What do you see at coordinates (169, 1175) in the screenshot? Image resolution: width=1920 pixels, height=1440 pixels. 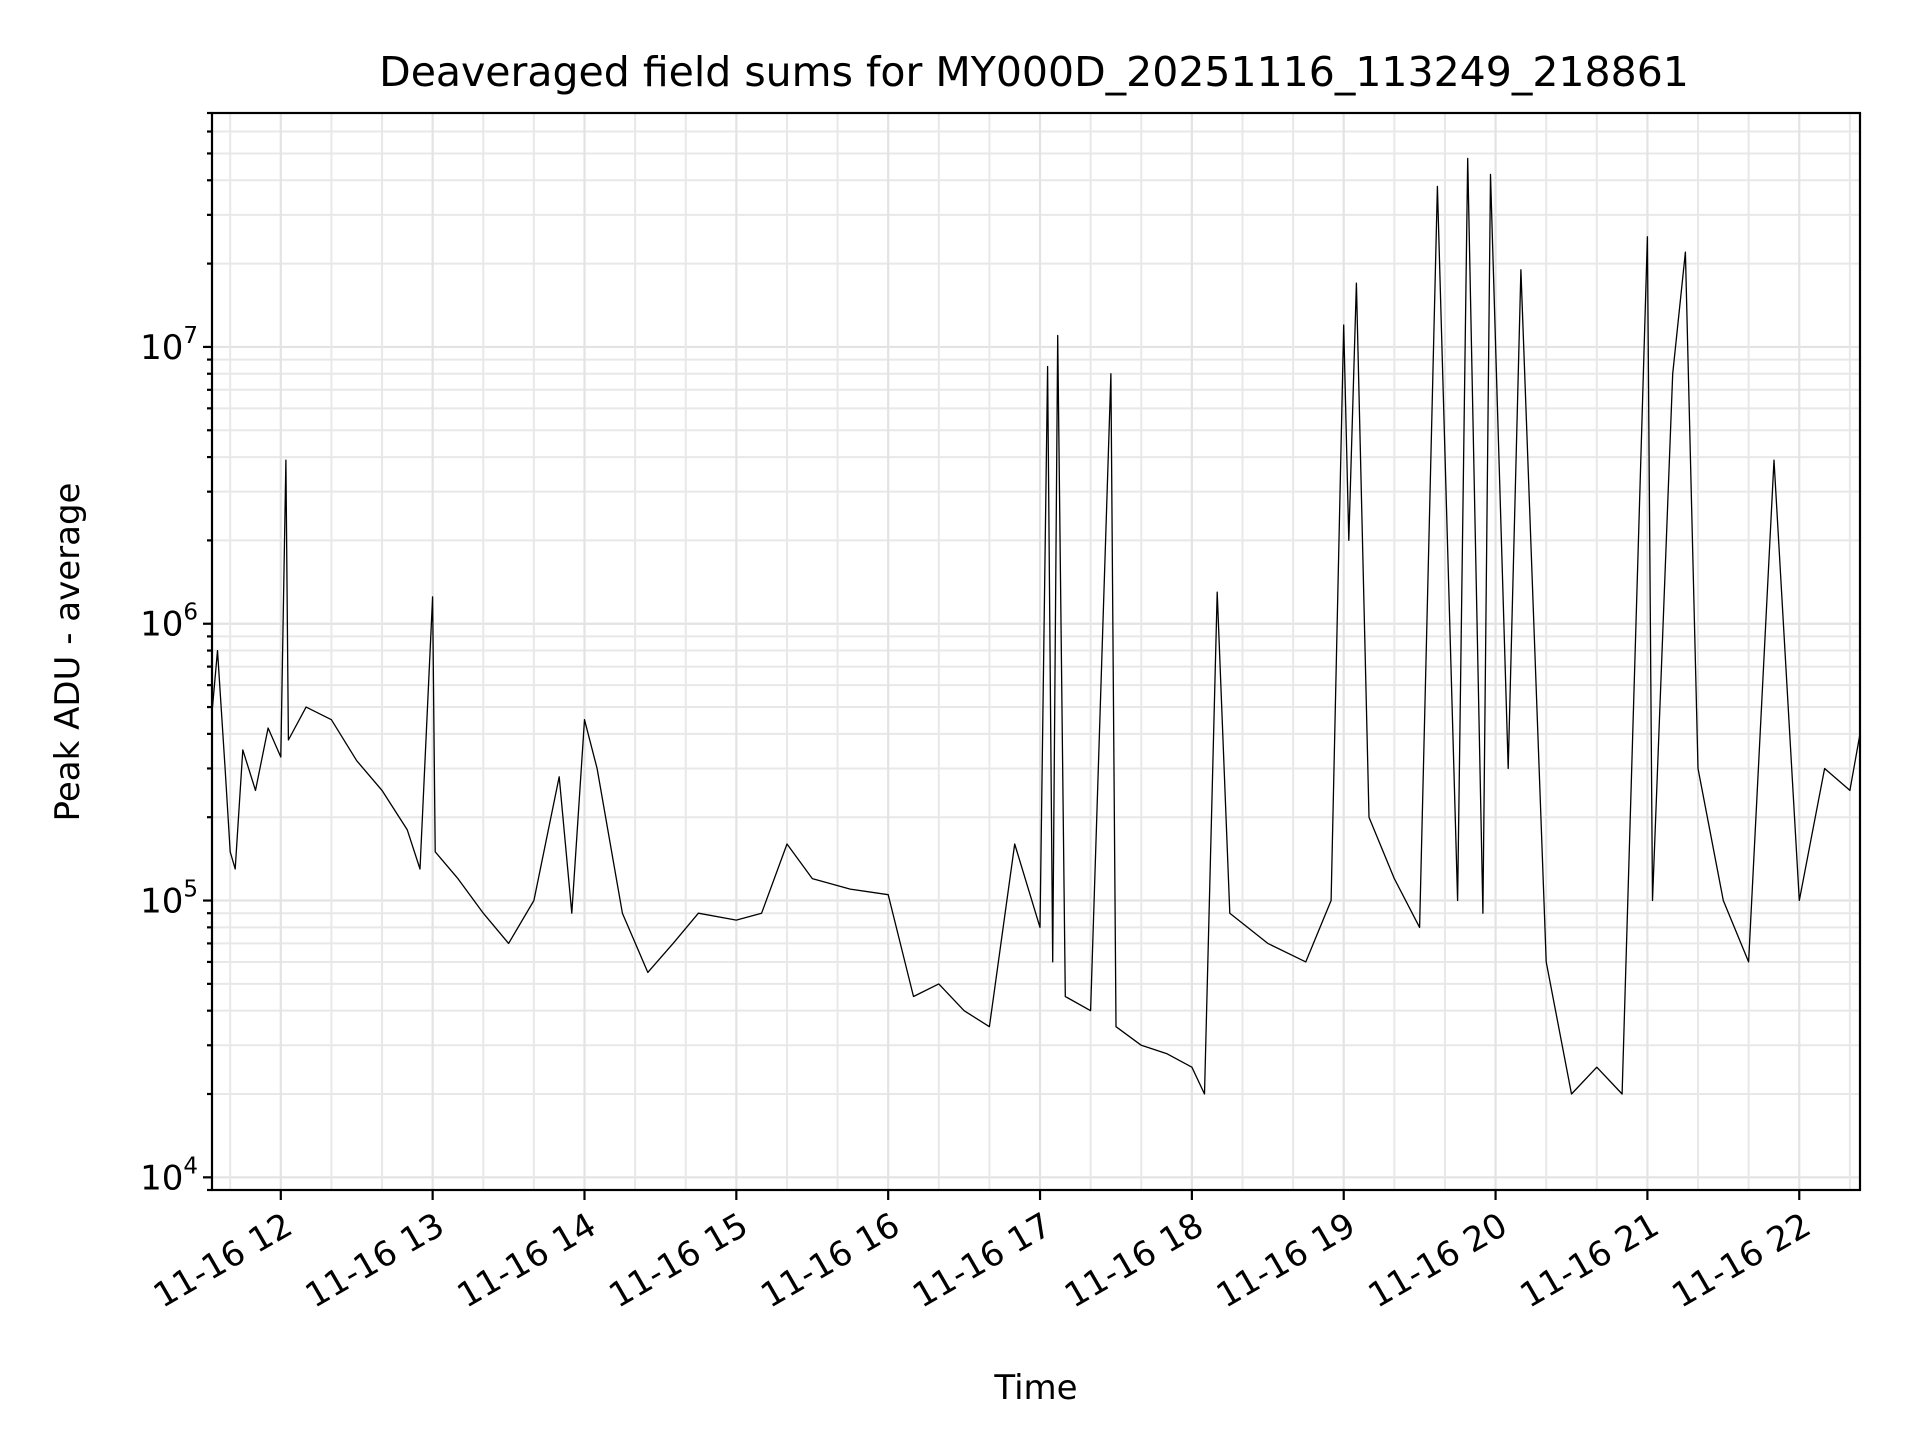 I see `y-tick-label: 10⁴` at bounding box center [169, 1175].